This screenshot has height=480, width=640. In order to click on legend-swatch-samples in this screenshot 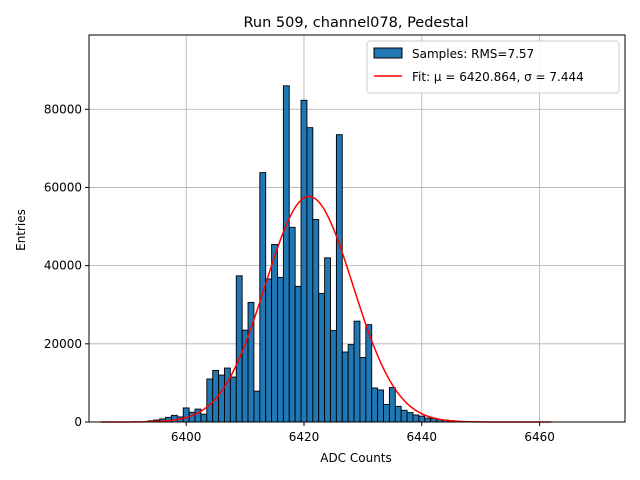, I will do `click(388, 53)`.